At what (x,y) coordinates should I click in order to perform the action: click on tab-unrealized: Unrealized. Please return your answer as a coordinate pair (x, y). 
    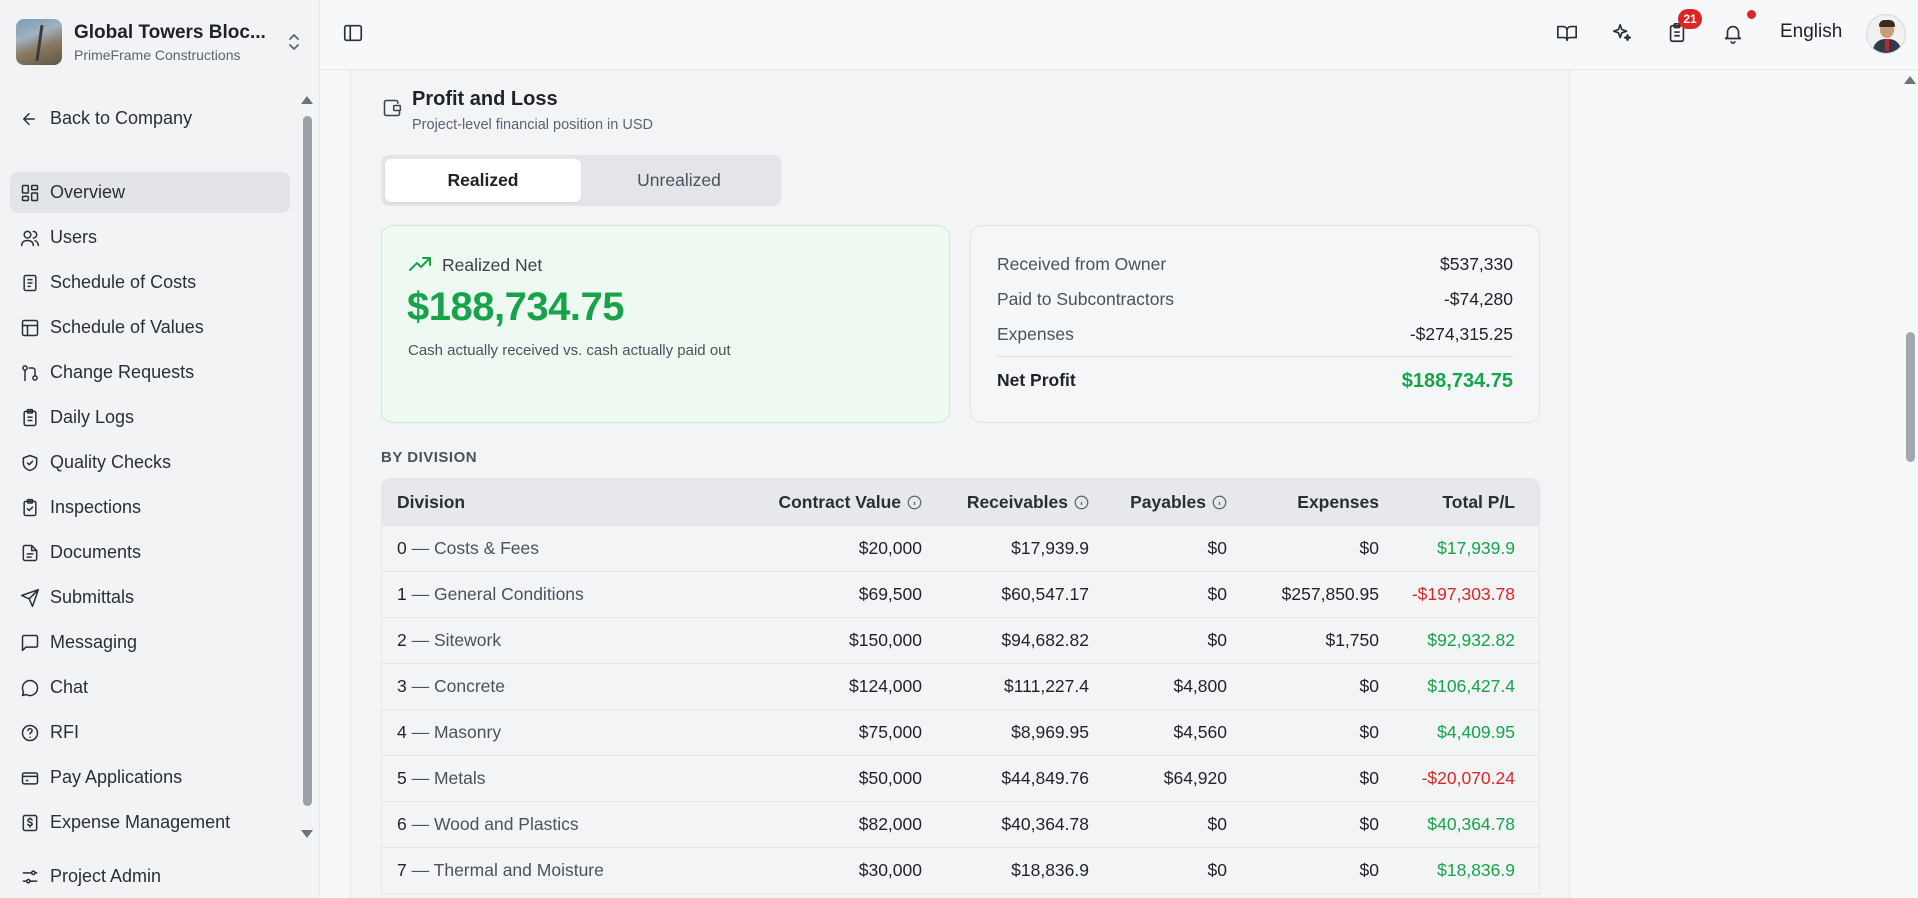
    Looking at the image, I should click on (679, 180).